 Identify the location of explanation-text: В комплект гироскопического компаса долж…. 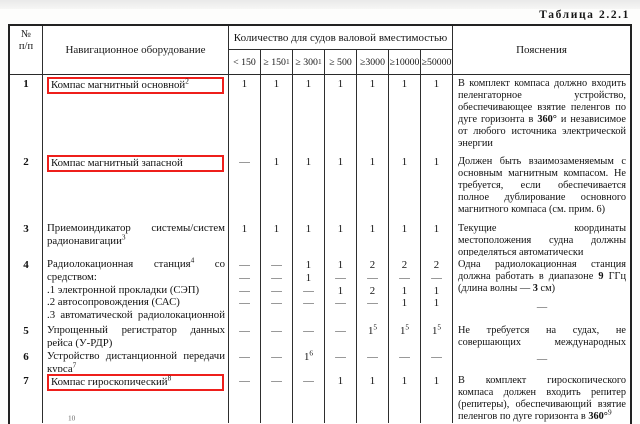
(542, 398).